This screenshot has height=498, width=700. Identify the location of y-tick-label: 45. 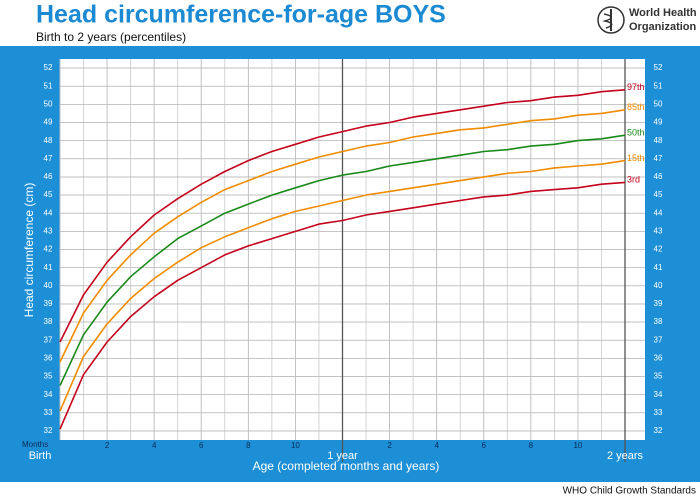
(48, 194).